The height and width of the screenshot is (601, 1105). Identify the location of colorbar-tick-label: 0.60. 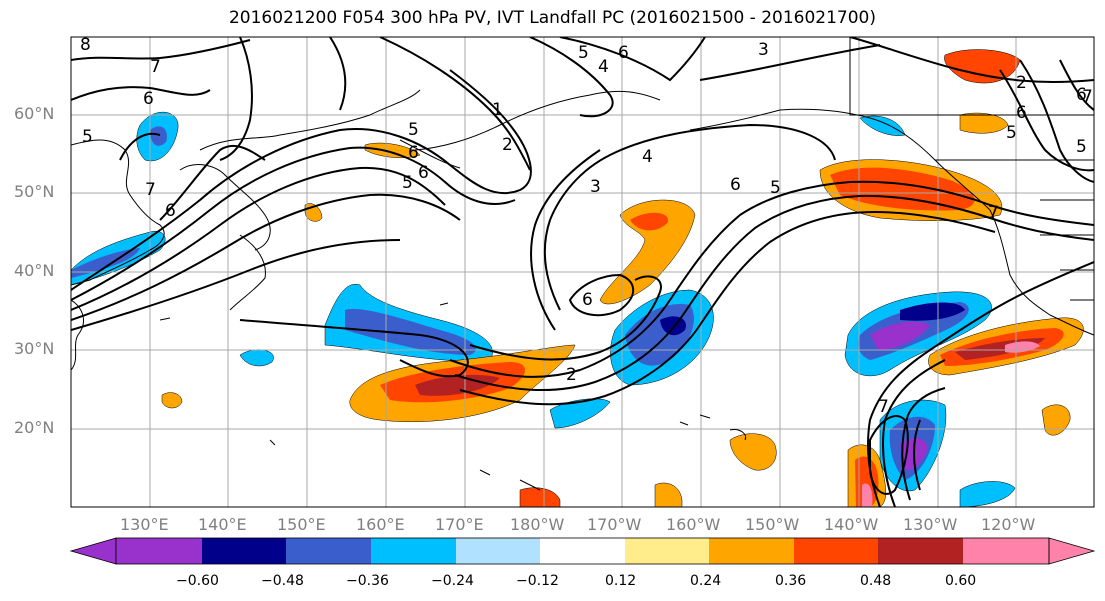
(961, 581).